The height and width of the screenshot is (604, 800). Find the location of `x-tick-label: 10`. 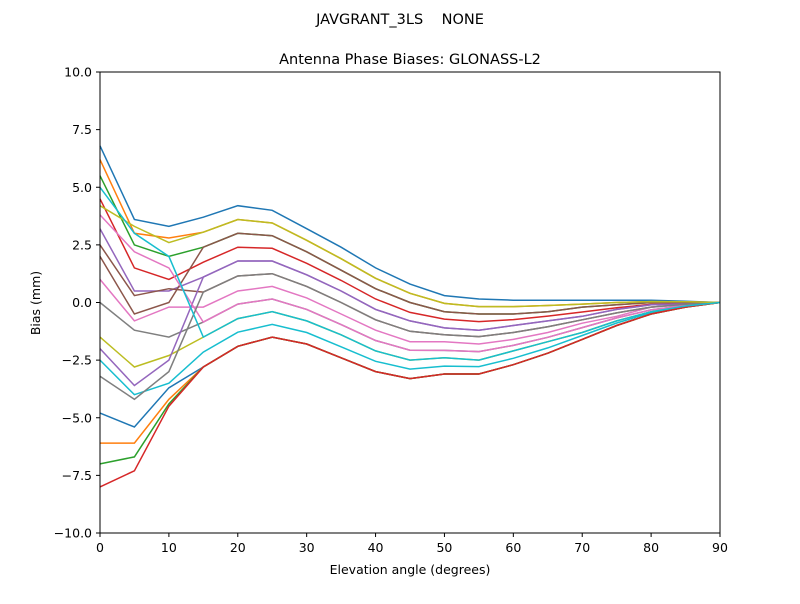

x-tick-label: 10 is located at coordinates (169, 547).